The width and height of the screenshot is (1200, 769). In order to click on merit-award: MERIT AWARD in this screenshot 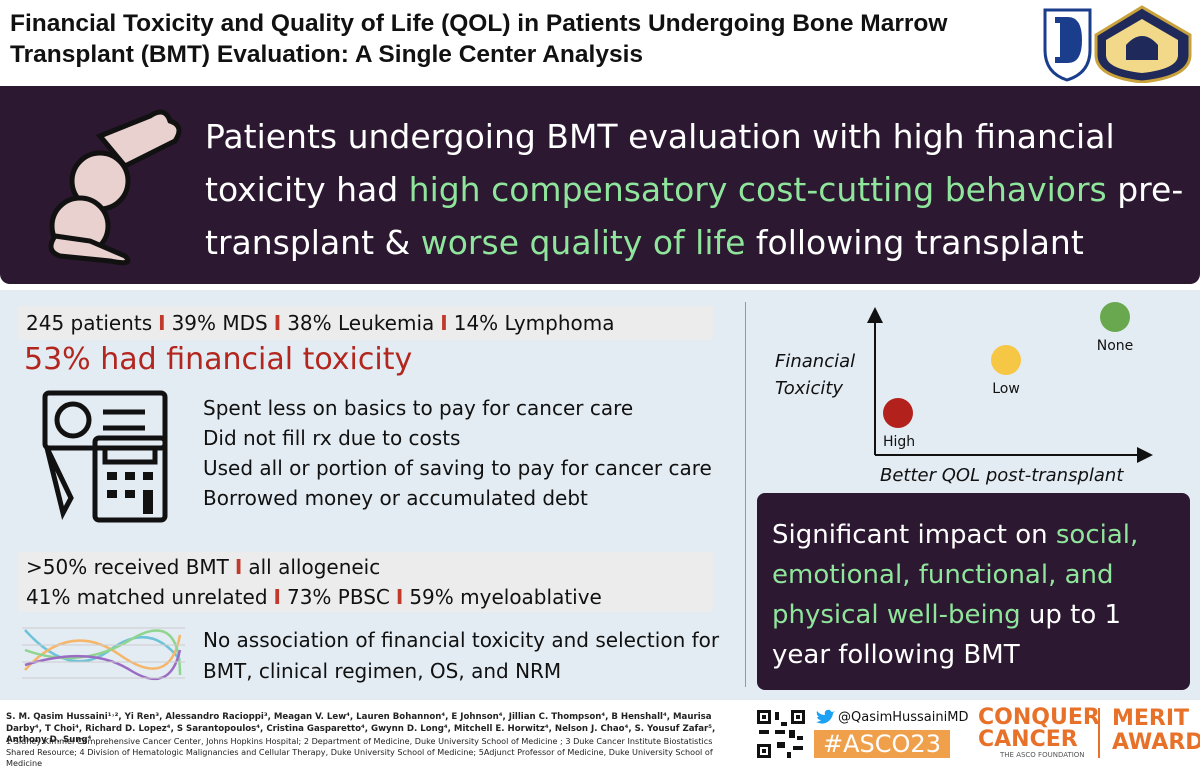, I will do `click(1156, 730)`.